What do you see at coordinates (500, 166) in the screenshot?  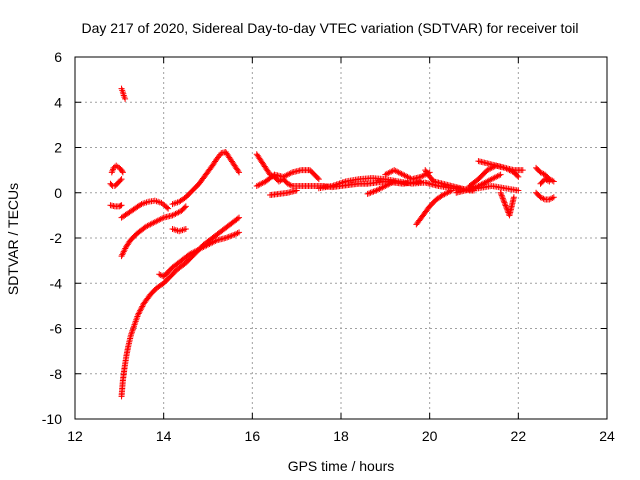 I see `series-track-t` at bounding box center [500, 166].